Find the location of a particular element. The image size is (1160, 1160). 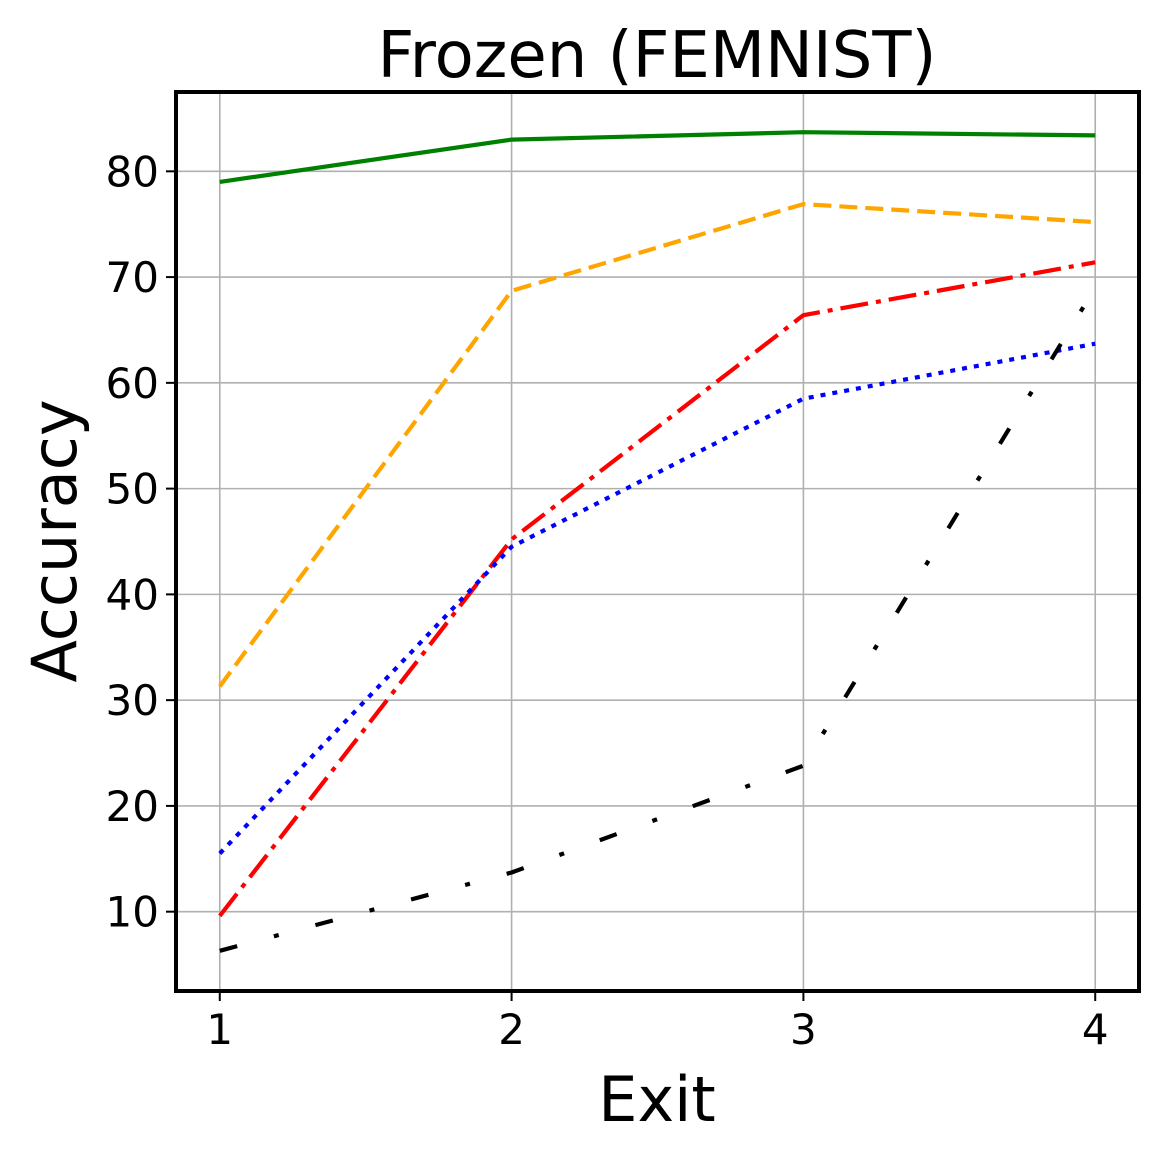

y-tick-label: 80 is located at coordinates (132, 171).